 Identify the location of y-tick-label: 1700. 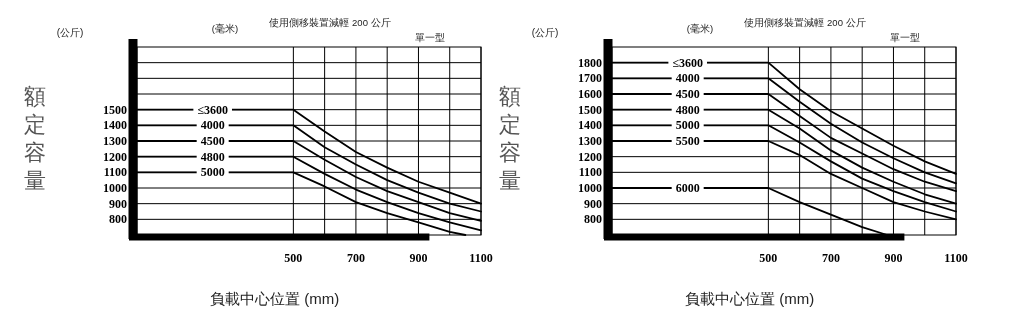
(590, 78).